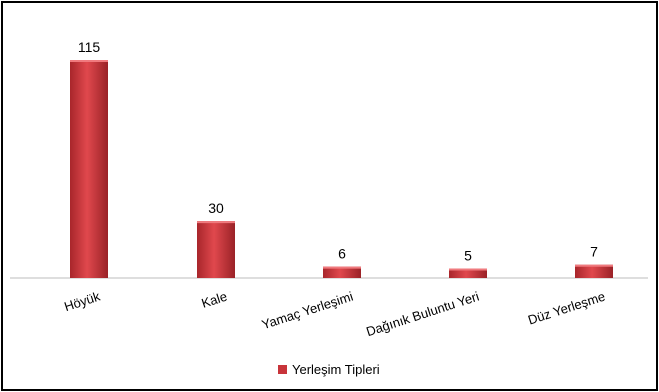 Image resolution: width=659 pixels, height=392 pixels. Describe the element at coordinates (216, 249) in the screenshot. I see `bar-kale` at that location.